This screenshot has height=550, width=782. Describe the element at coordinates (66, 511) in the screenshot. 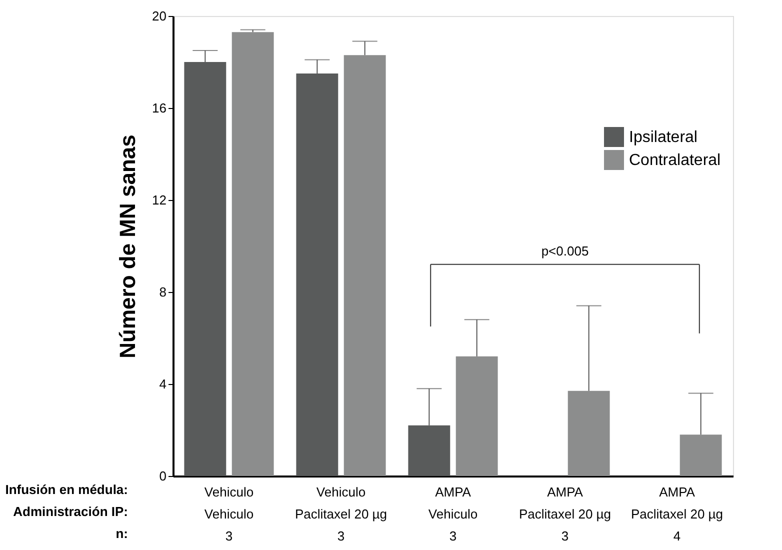

I see `x-axis-title: Infusión en médula: Administración IP: n:` at that location.